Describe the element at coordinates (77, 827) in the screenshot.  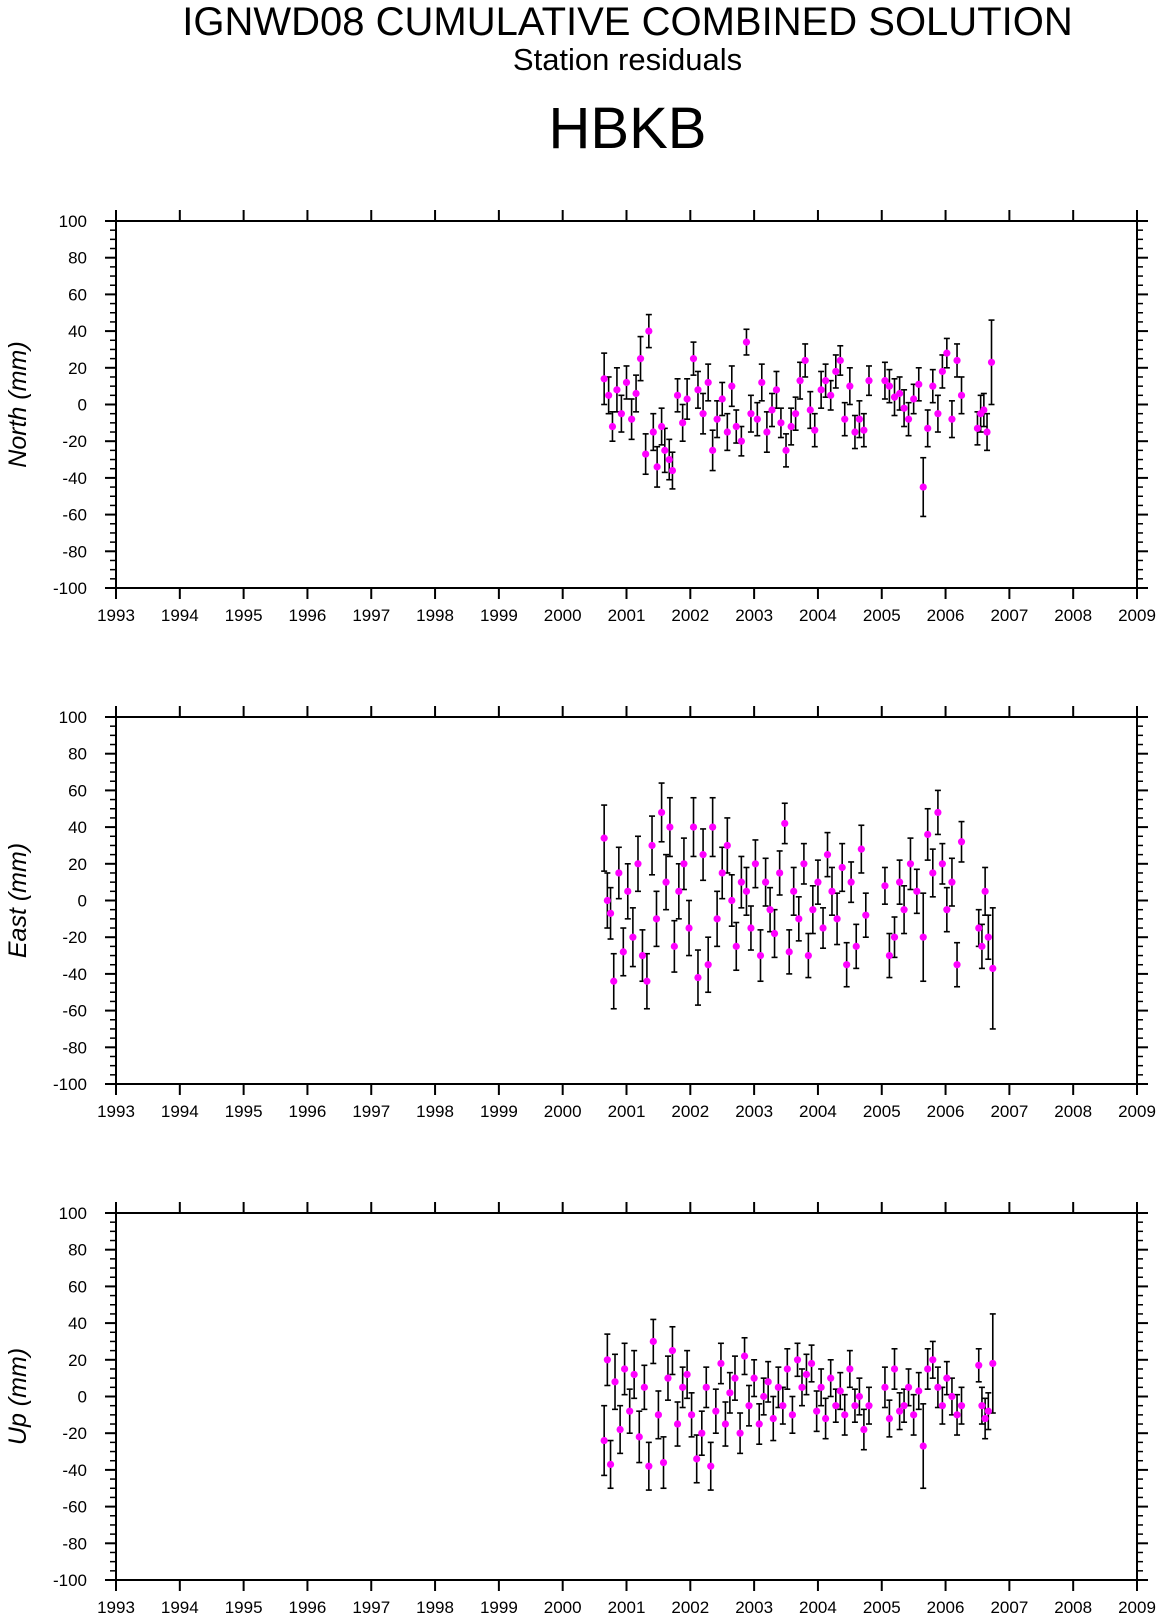
I see `east-y-tick-label: 40` at that location.